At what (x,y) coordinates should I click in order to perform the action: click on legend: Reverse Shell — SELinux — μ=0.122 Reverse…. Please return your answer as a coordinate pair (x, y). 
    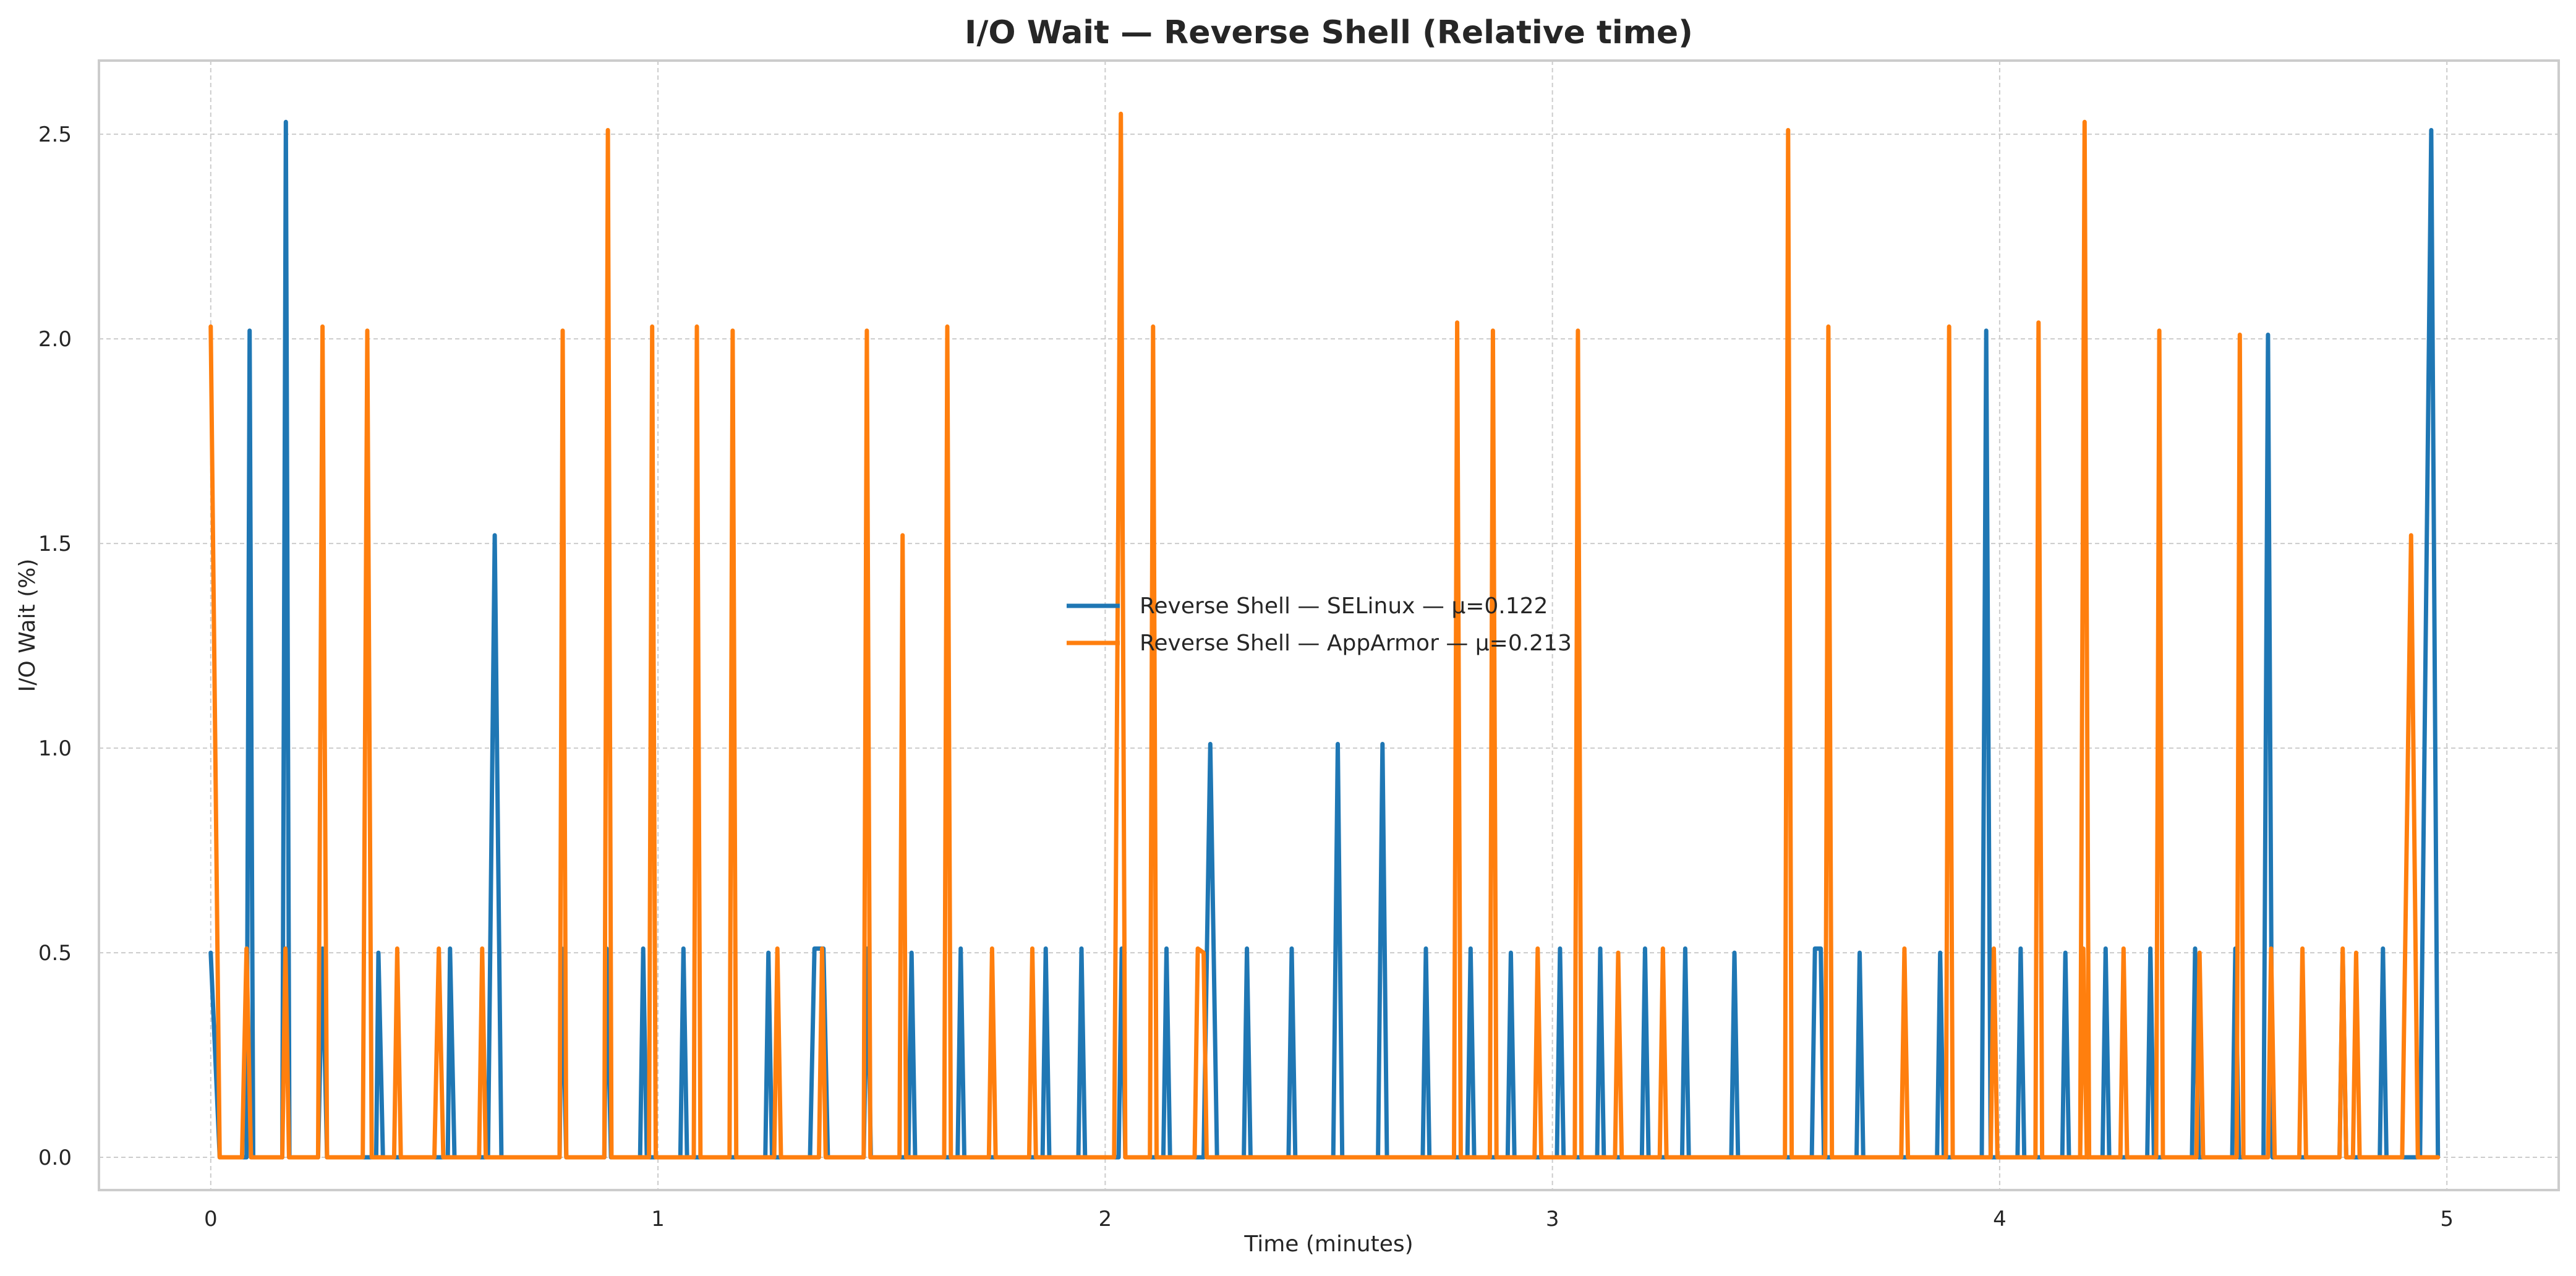
    Looking at the image, I should click on (1319, 624).